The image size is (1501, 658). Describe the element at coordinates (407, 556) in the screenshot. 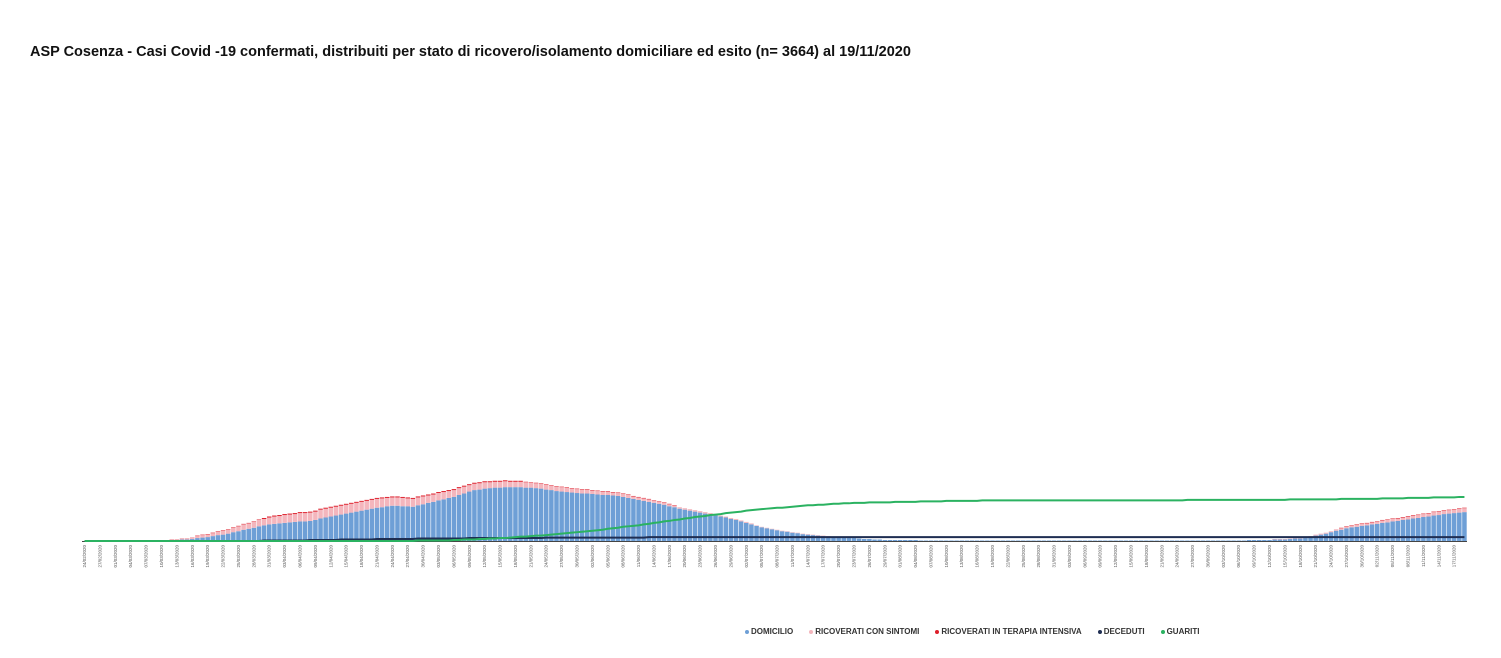

I see `x-tick-label: 27/04/2020` at that location.